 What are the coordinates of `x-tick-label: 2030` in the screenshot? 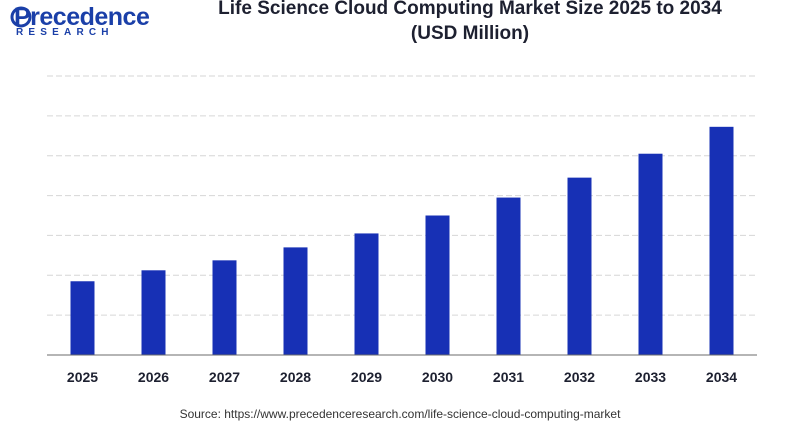 It's located at (437, 377).